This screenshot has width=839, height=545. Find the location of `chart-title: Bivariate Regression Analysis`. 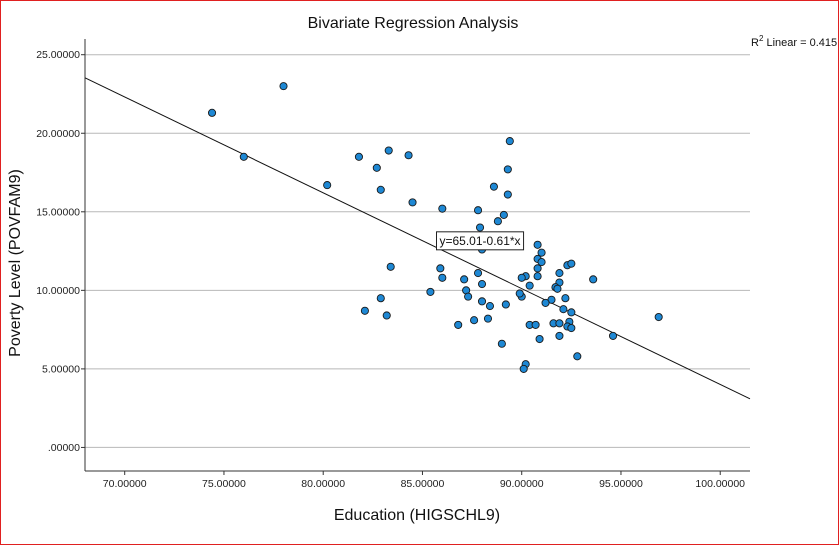

chart-title: Bivariate Regression Analysis is located at coordinates (413, 23).